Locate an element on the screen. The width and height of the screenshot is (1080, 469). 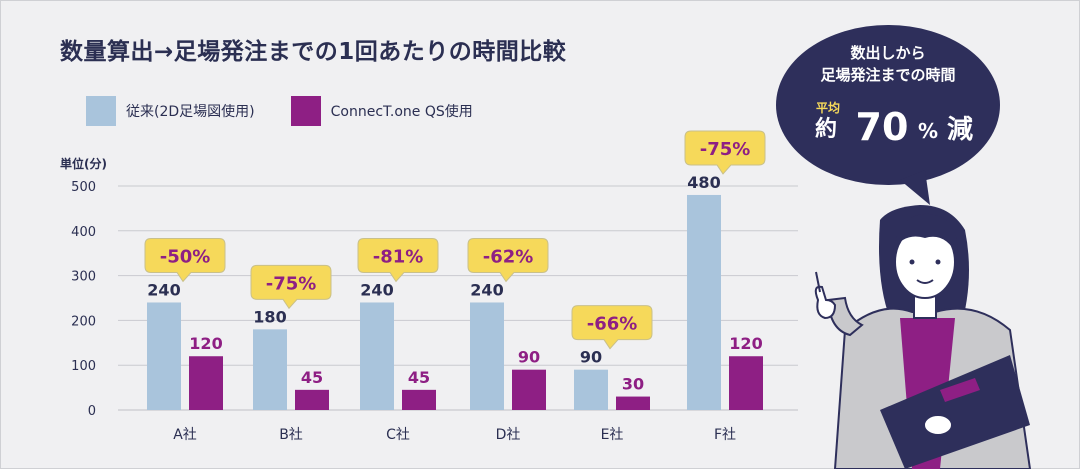
legend-swatch-new is located at coordinates (305, 111).